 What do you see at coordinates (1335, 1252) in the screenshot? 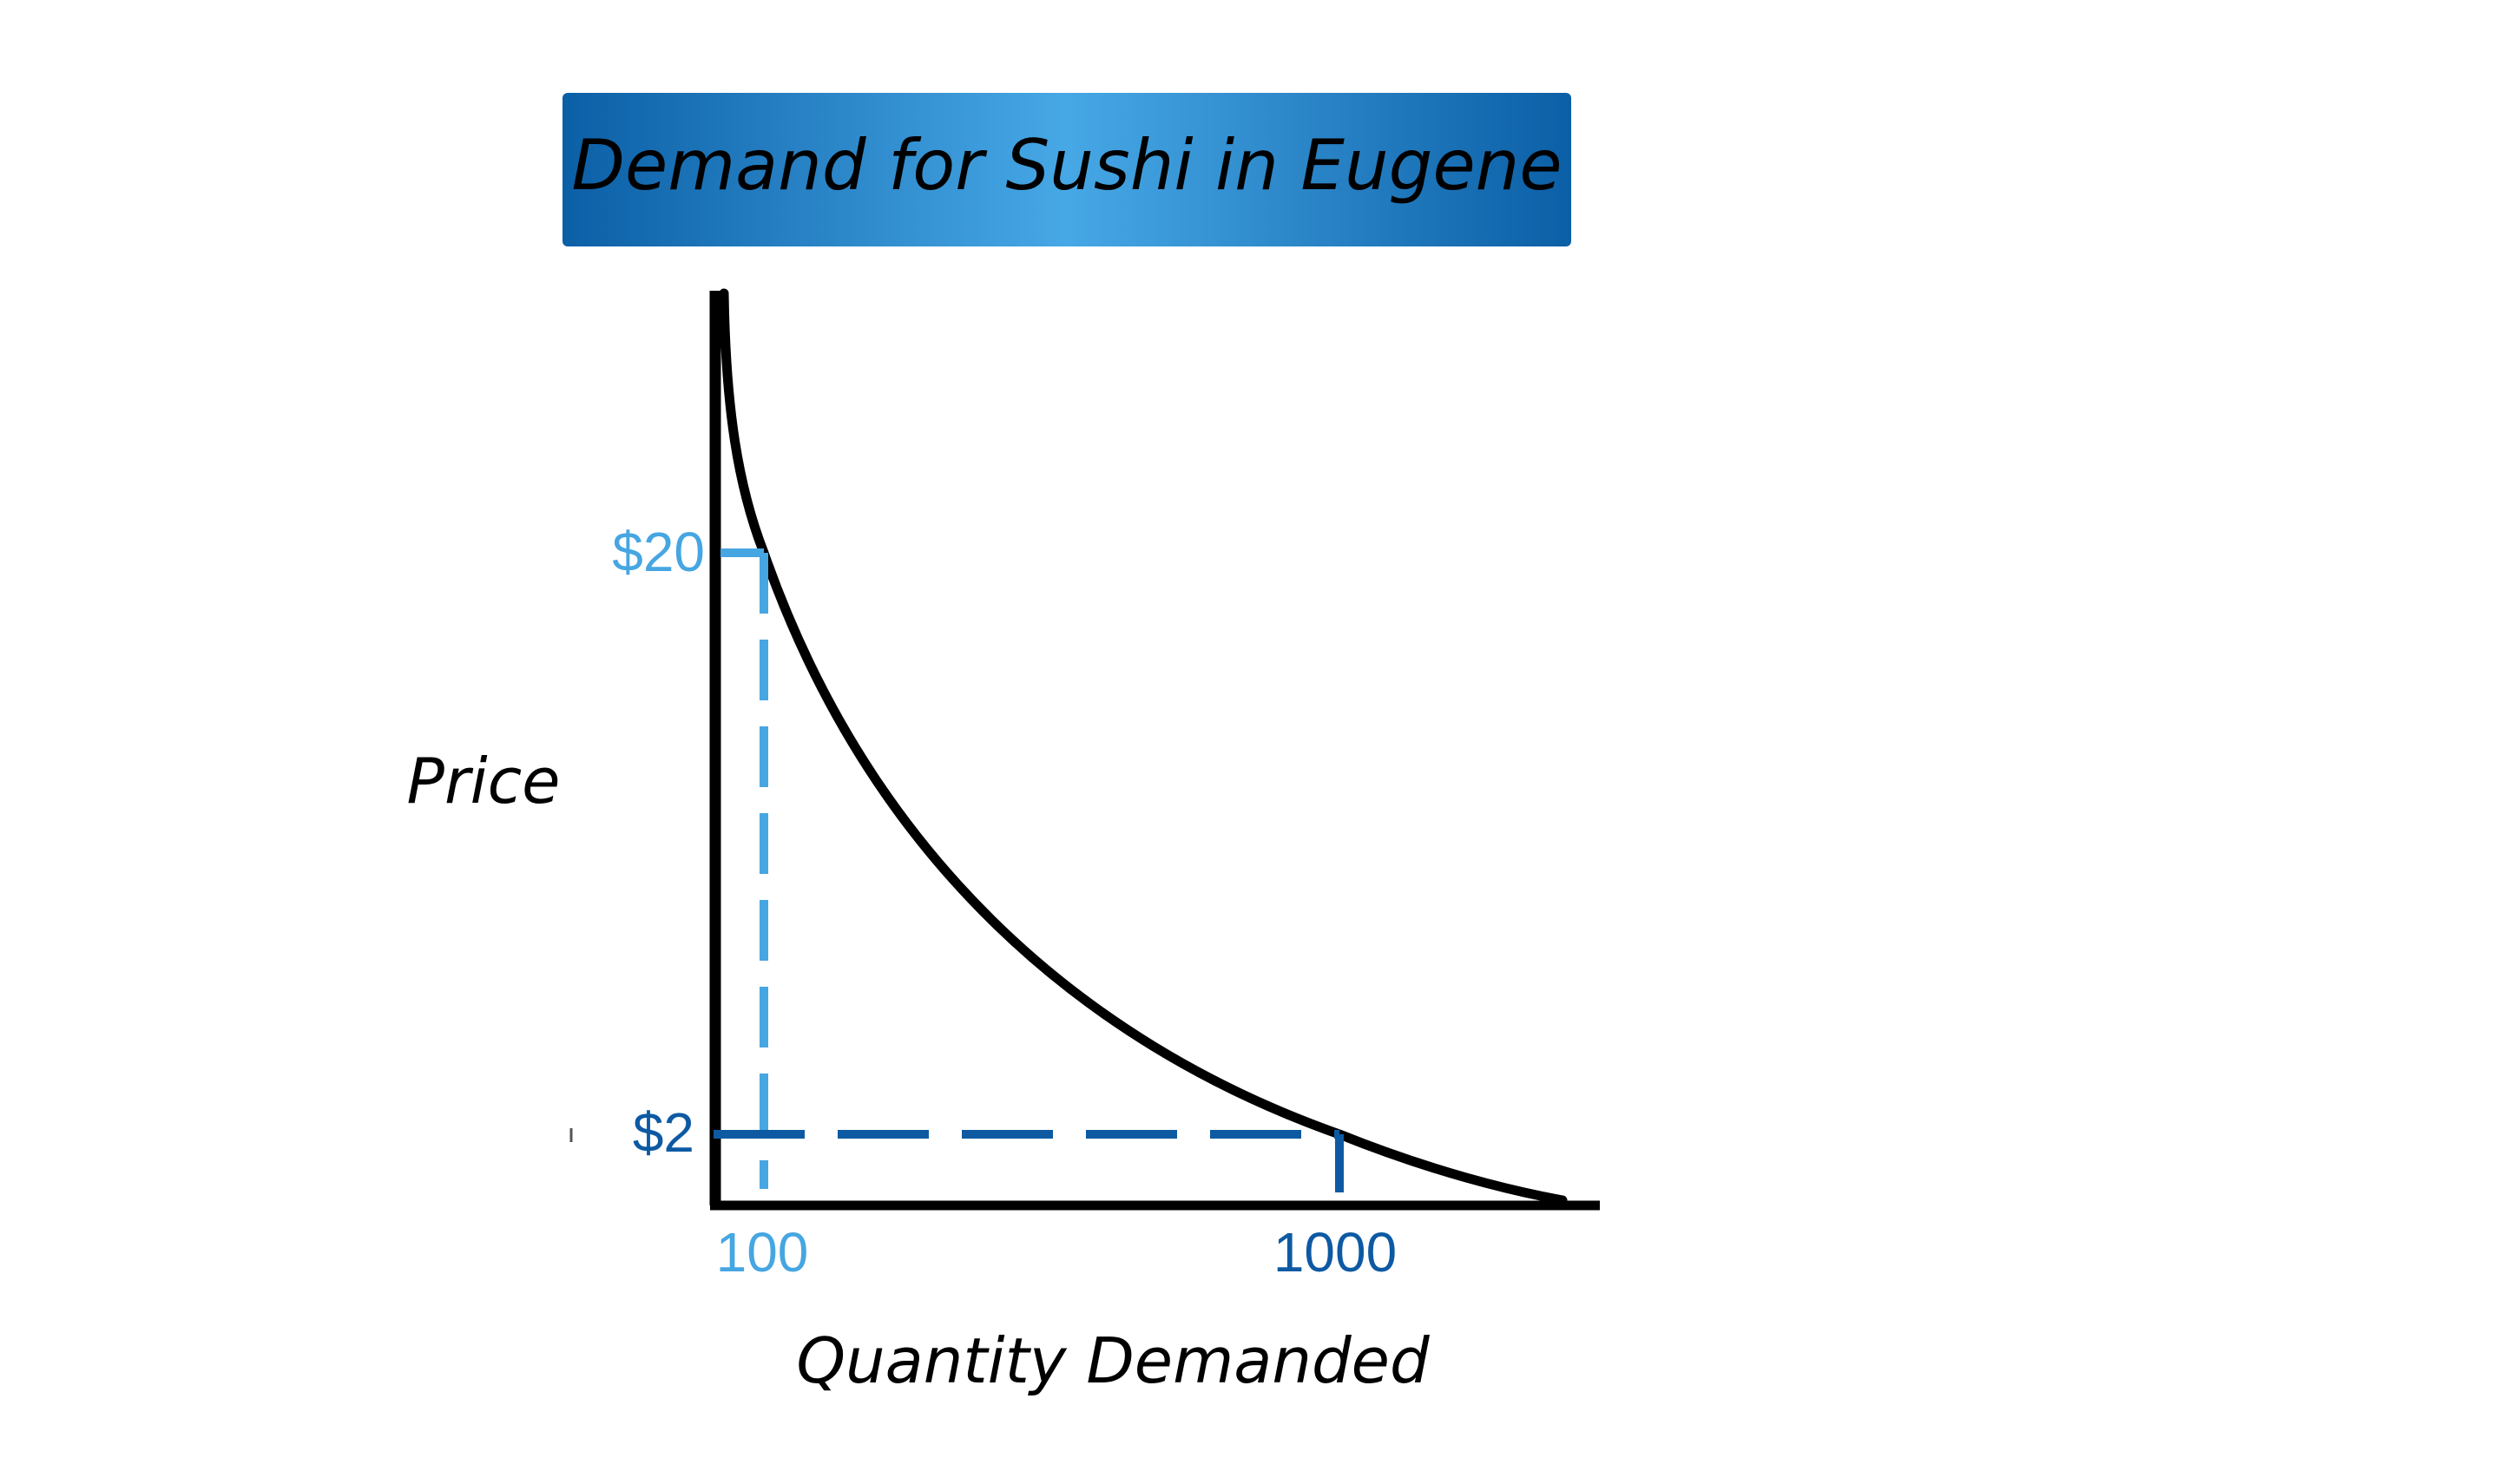
I see `x-tick-label-1000: 1000` at bounding box center [1335, 1252].